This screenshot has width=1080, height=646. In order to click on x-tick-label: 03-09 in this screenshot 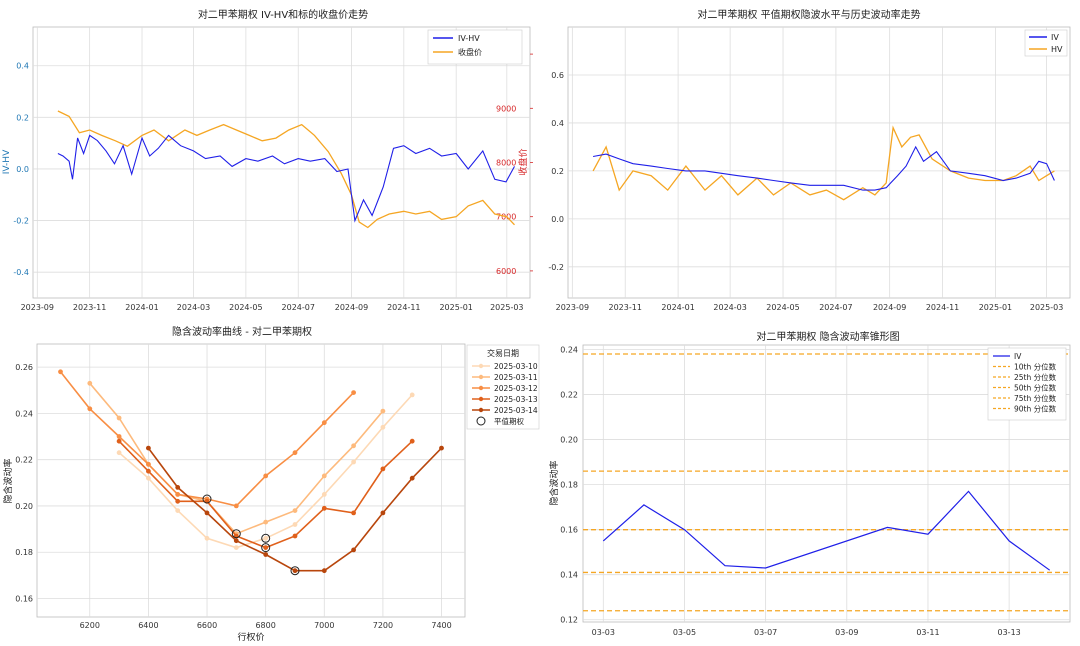, I will do `click(846, 632)`.